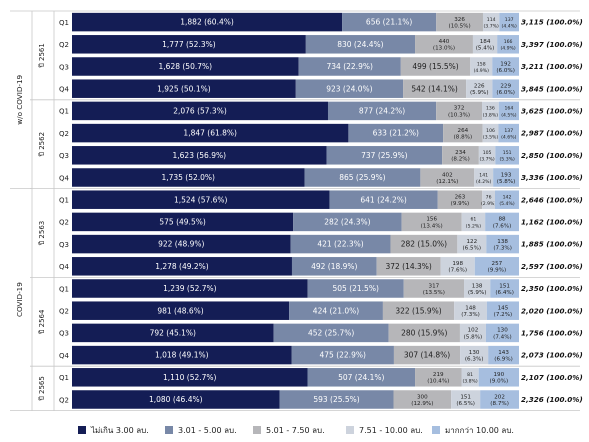 Image resolution: width=589 pixels, height=442 pixels. Describe the element at coordinates (552, 111) in the screenshot. I see `total-label: 3,625 (100.0%)` at that location.